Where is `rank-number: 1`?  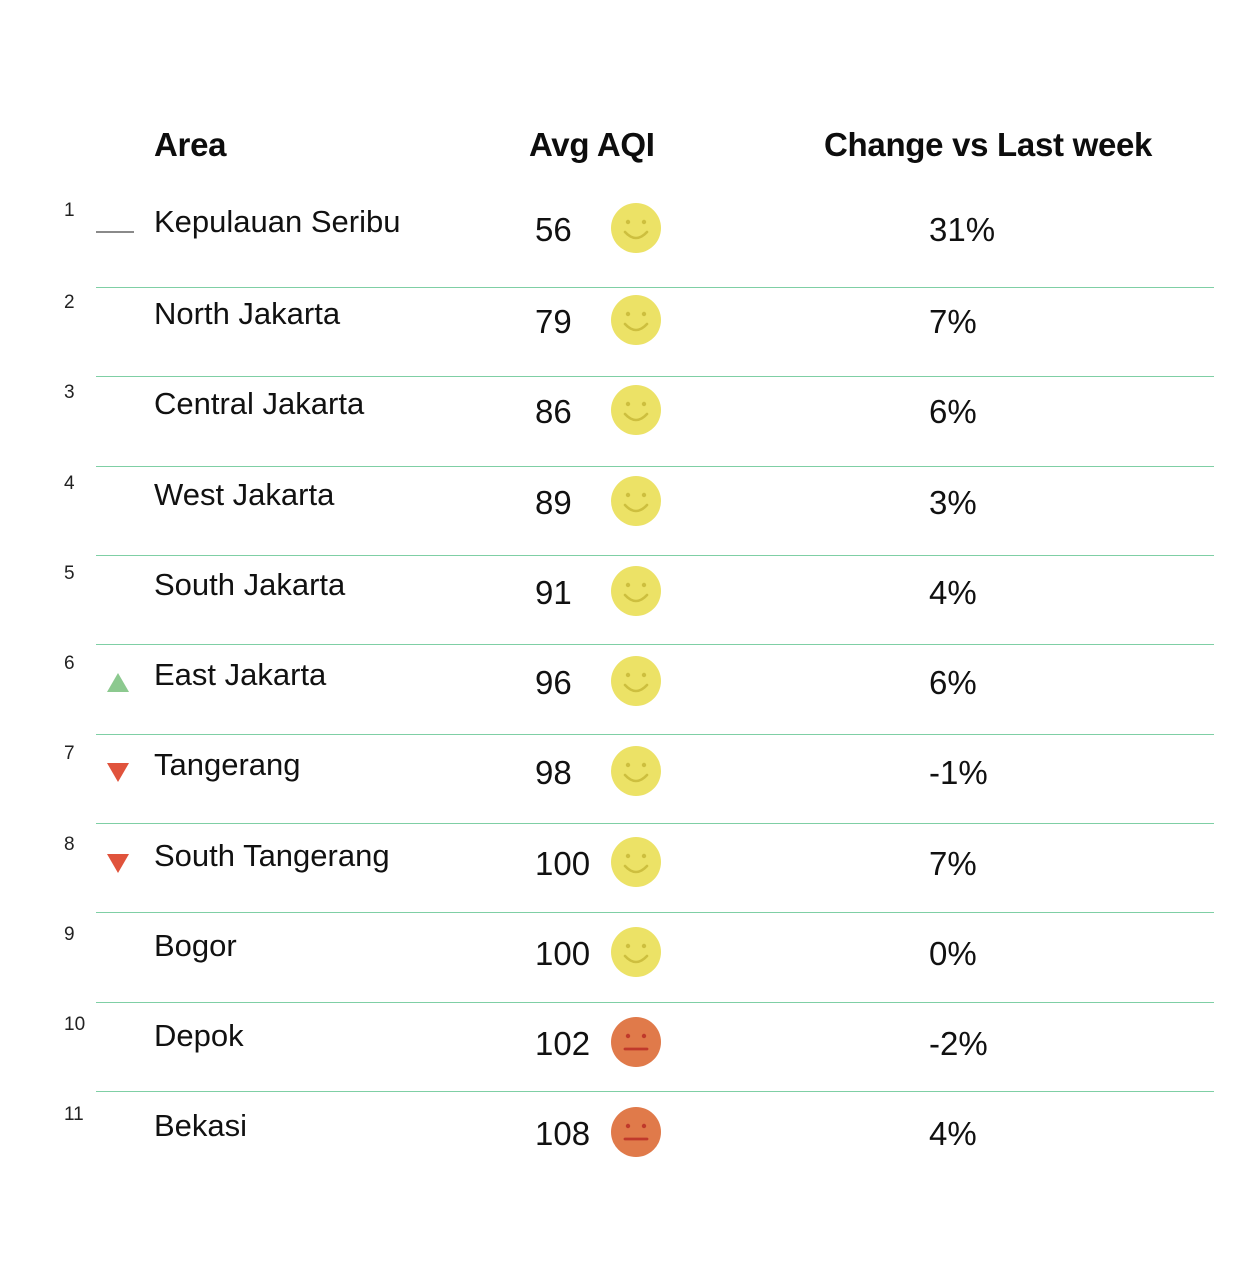
rank-number: 1 is located at coordinates (69, 210).